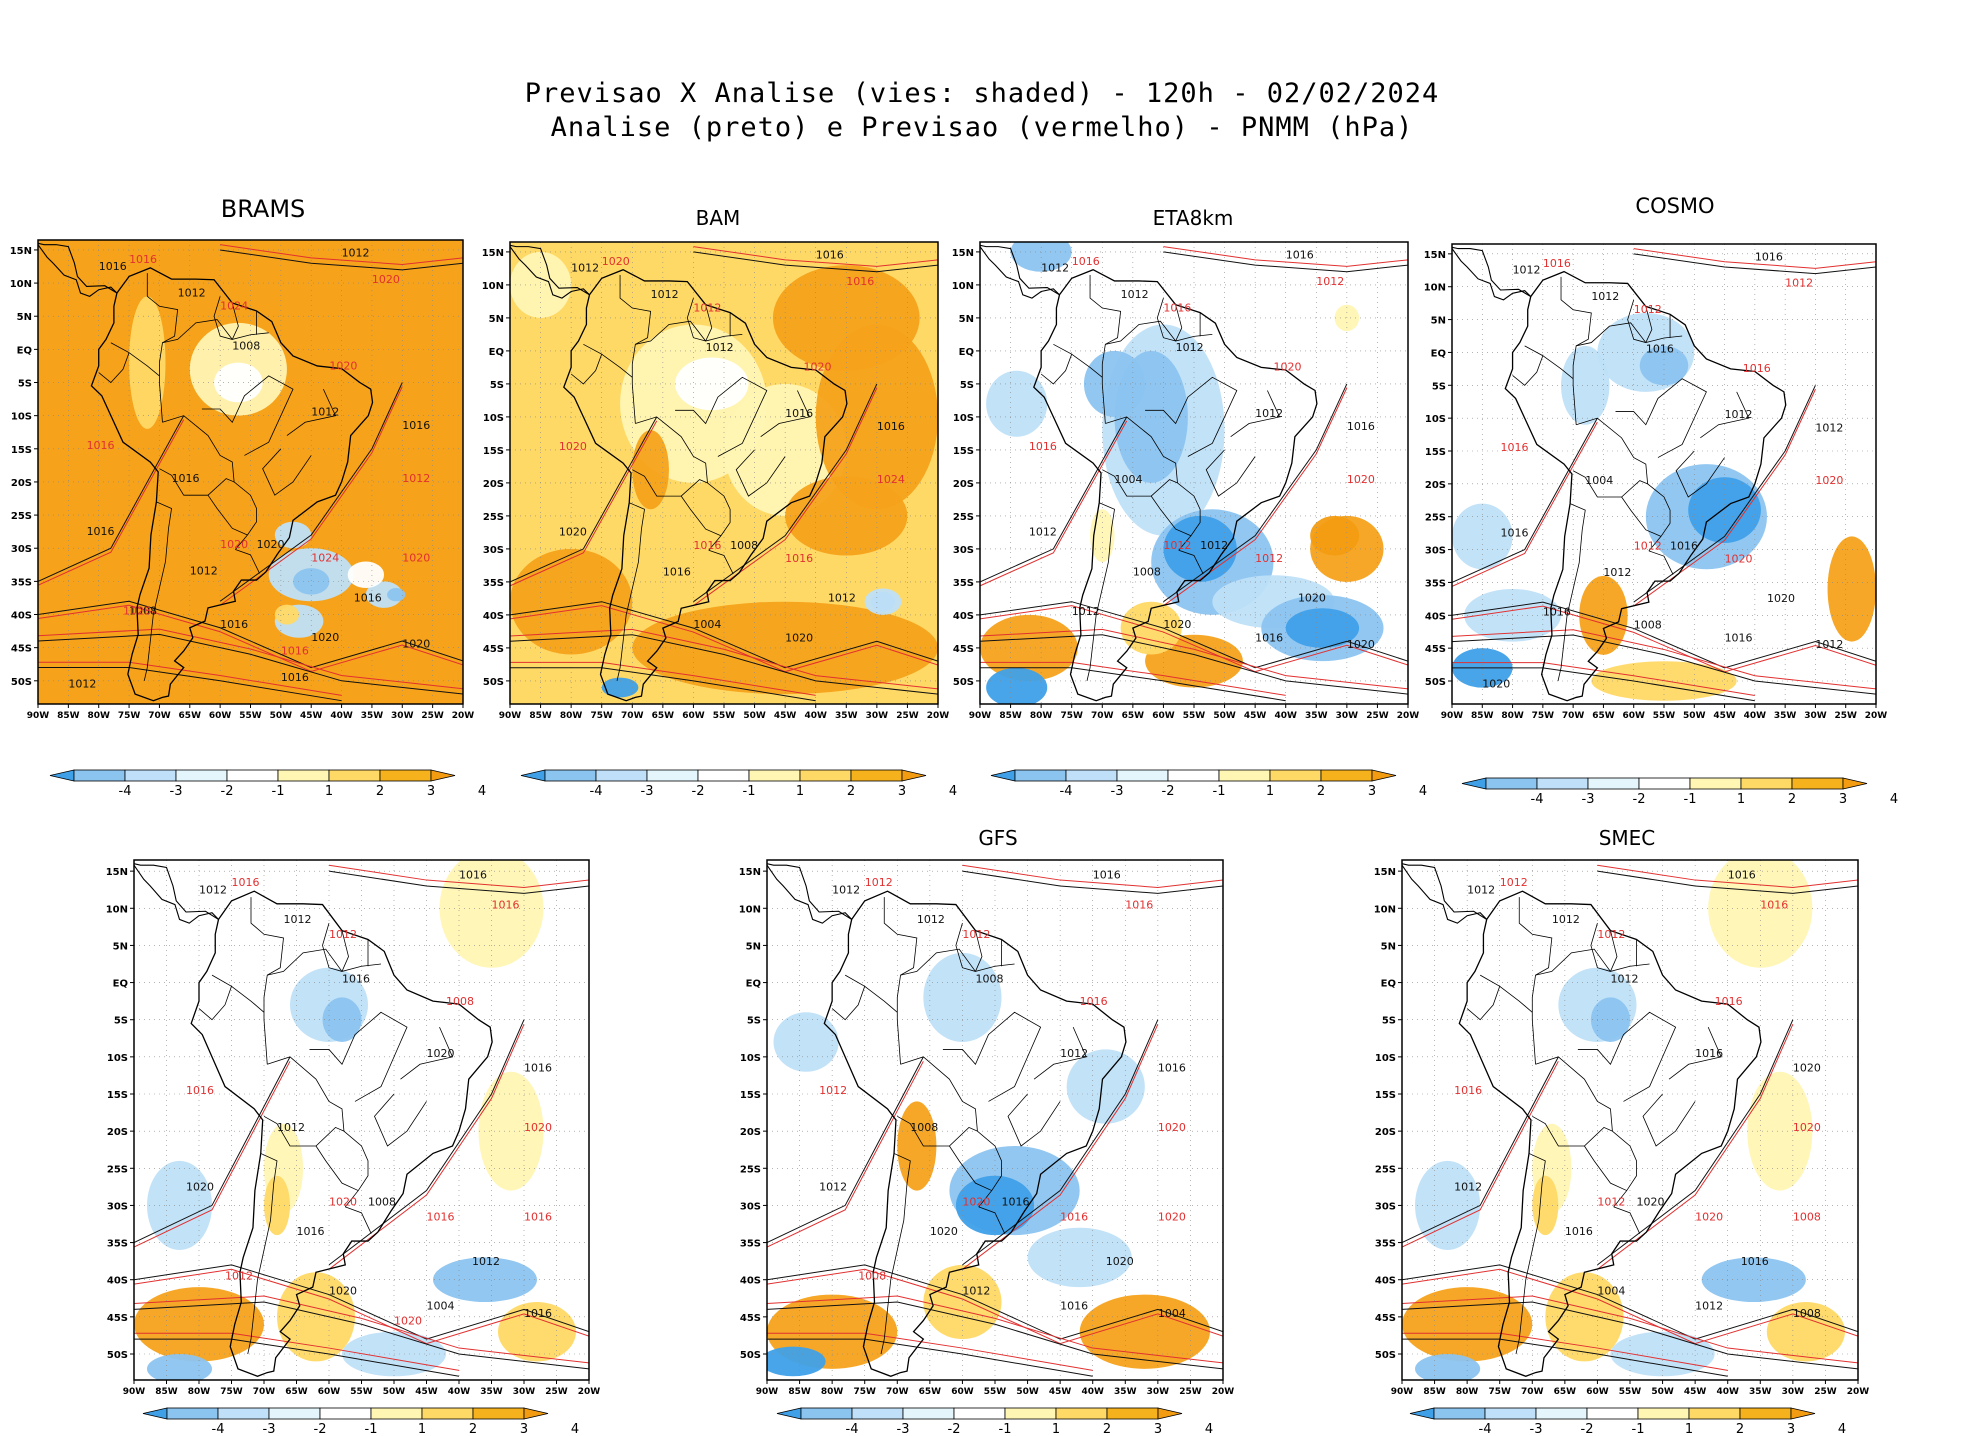 The width and height of the screenshot is (1964, 1436). What do you see at coordinates (799, 1392) in the screenshot?
I see `lon-label: 85W` at bounding box center [799, 1392].